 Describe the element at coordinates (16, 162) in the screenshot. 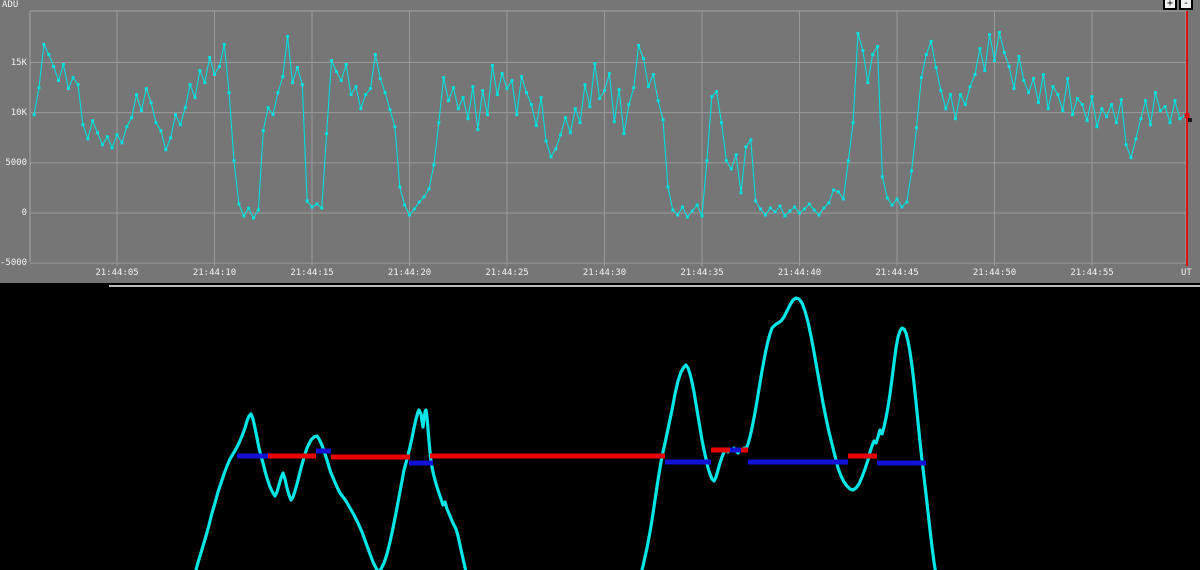

I see `y-tick-label: 5000` at that location.